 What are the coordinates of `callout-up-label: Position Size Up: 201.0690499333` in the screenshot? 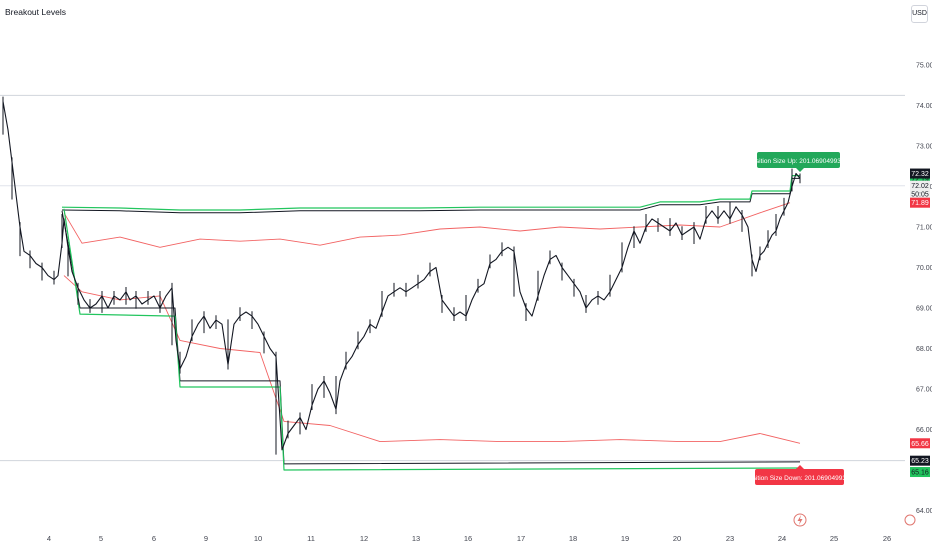 It's located at (798, 161).